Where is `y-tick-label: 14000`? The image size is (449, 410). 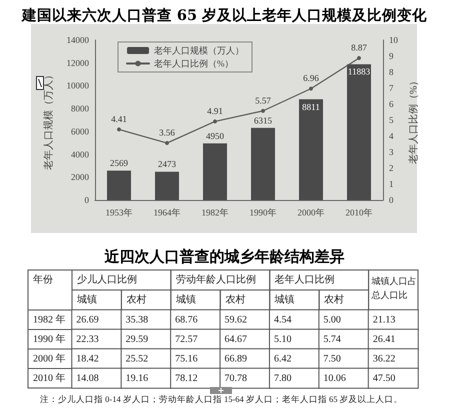 y-tick-label: 14000 is located at coordinates (78, 40).